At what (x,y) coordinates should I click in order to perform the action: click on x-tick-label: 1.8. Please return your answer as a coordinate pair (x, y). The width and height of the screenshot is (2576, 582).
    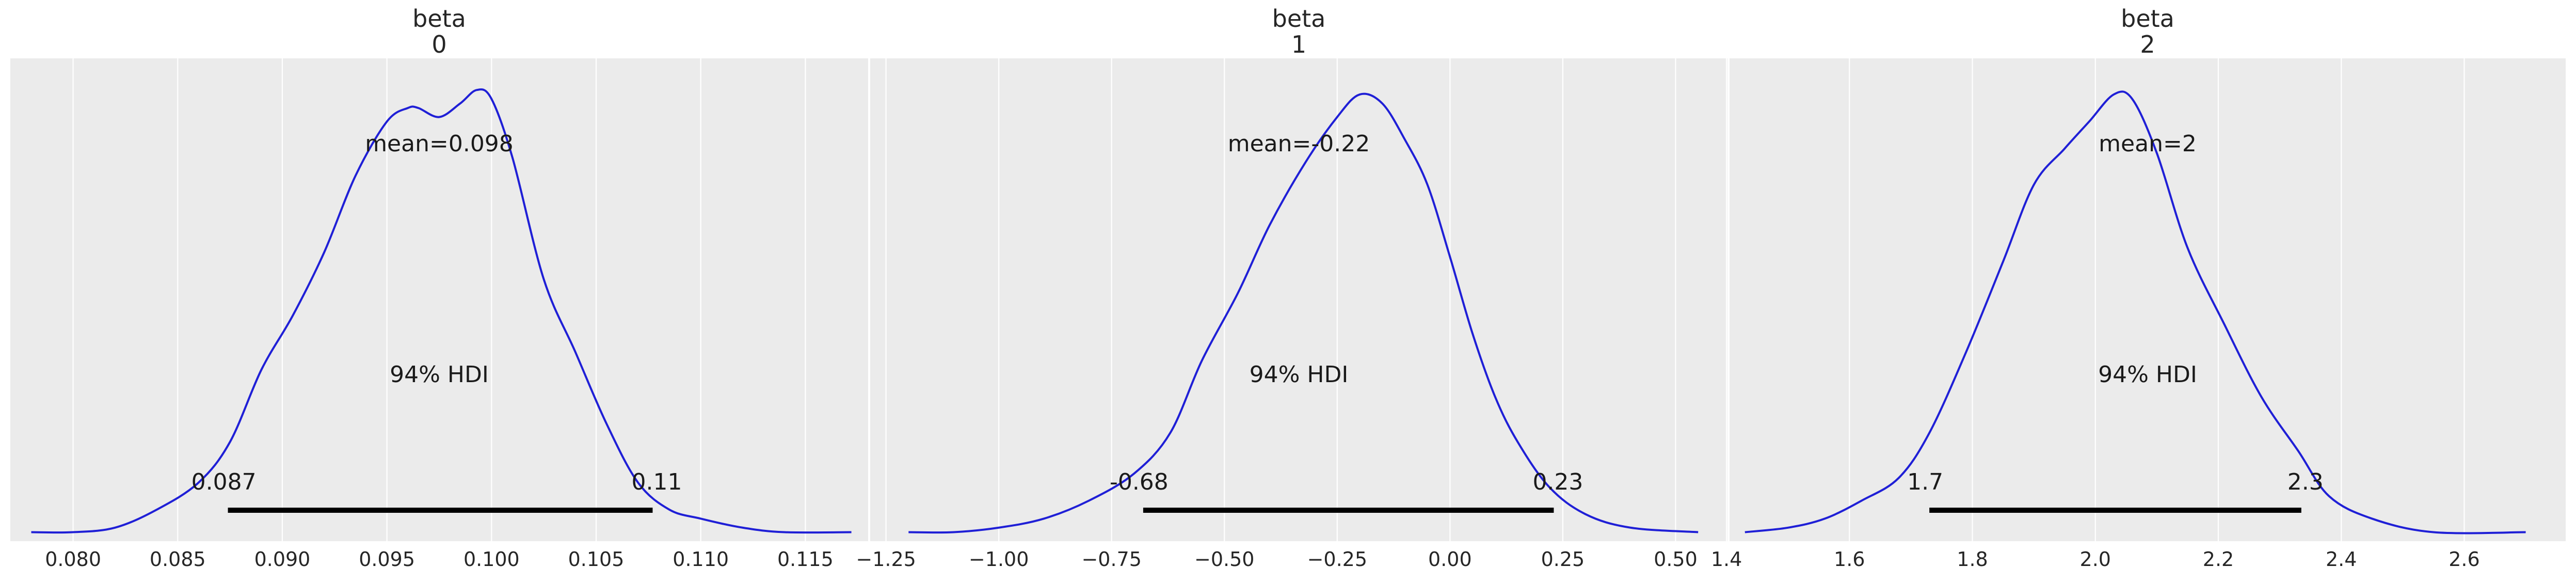
    Looking at the image, I should click on (1972, 559).